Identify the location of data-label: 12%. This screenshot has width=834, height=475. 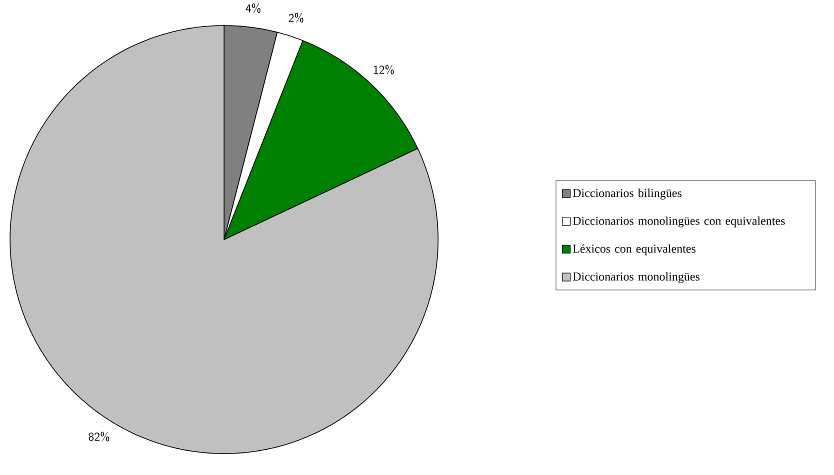
(384, 69).